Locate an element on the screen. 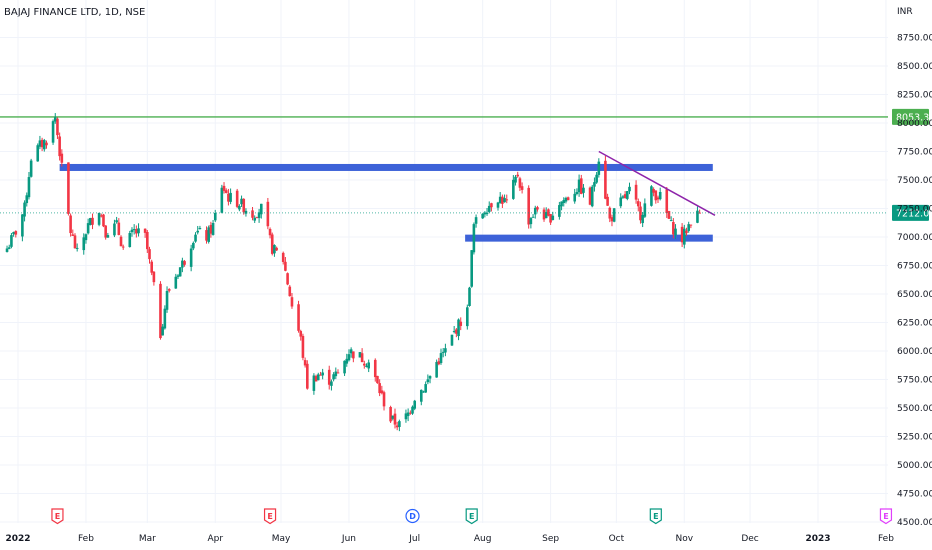 The width and height of the screenshot is (932, 550). dividend-icon: D is located at coordinates (412, 516).